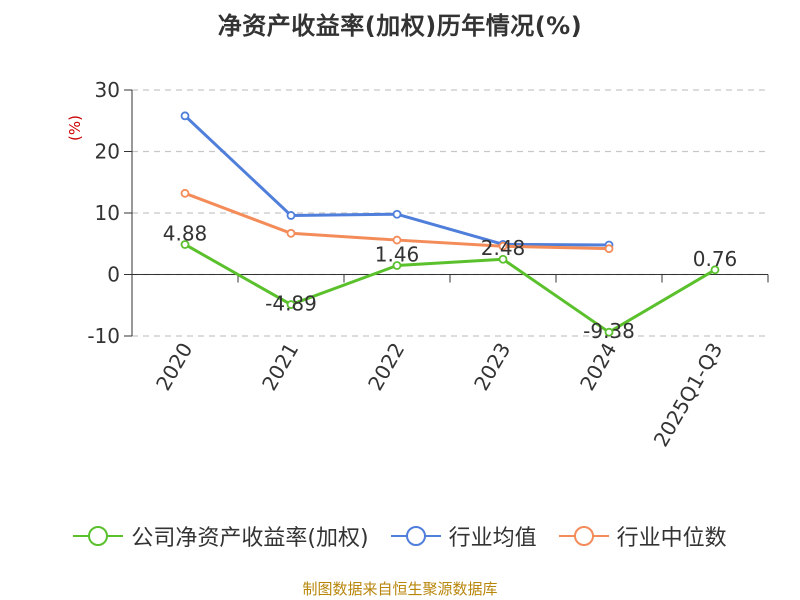  Describe the element at coordinates (715, 259) in the screenshot. I see `data-label: 0.76` at that location.